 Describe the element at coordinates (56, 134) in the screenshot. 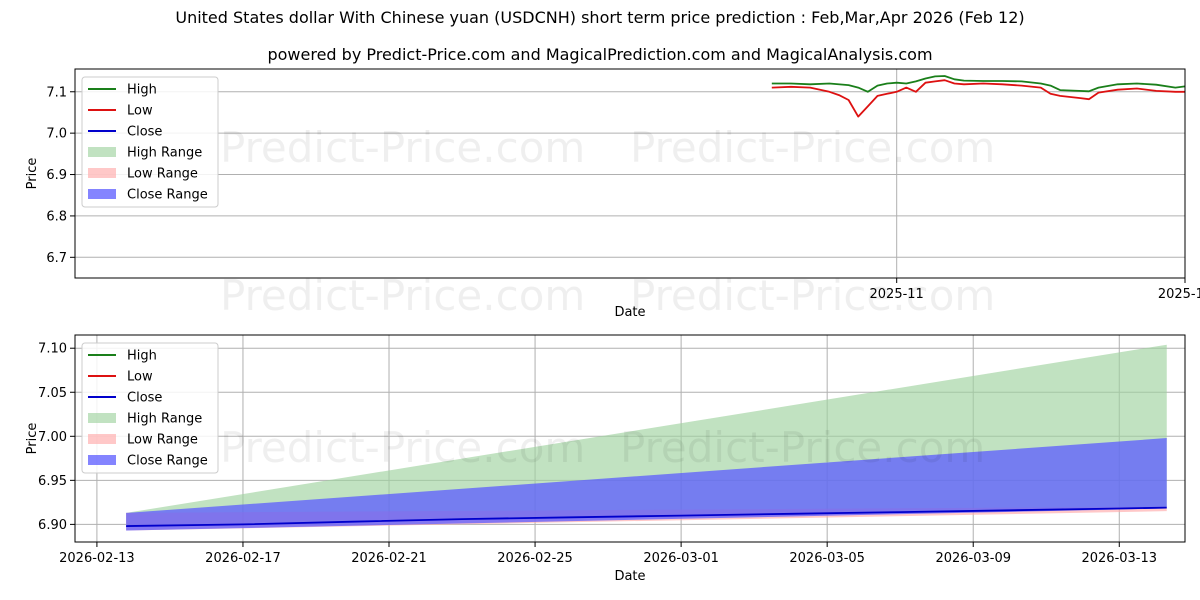

I see `y-tick-label: 7.0` at that location.